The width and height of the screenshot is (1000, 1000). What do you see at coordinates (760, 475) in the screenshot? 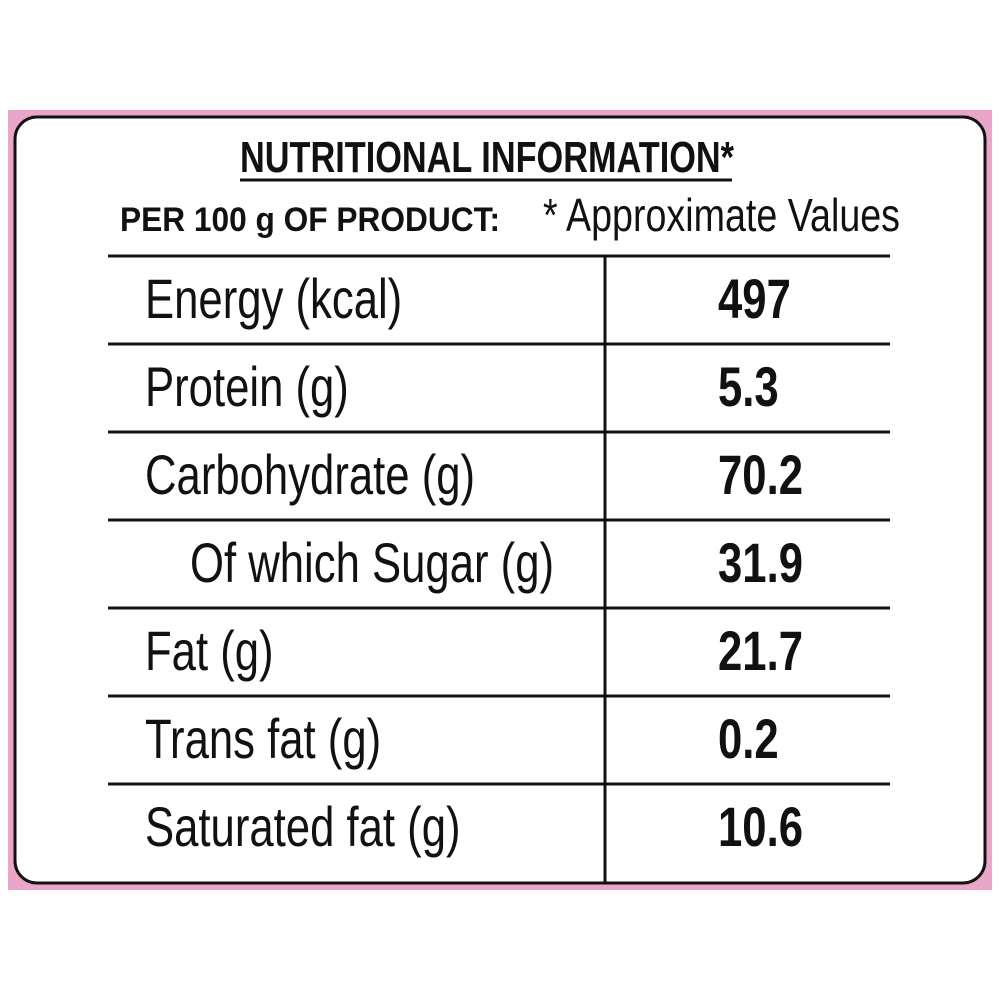
I see `nutrient-value: 70.2` at bounding box center [760, 475].